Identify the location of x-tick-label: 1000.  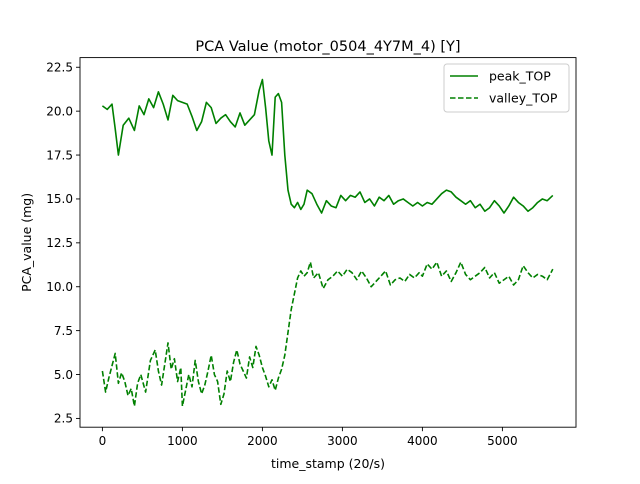
(182, 441).